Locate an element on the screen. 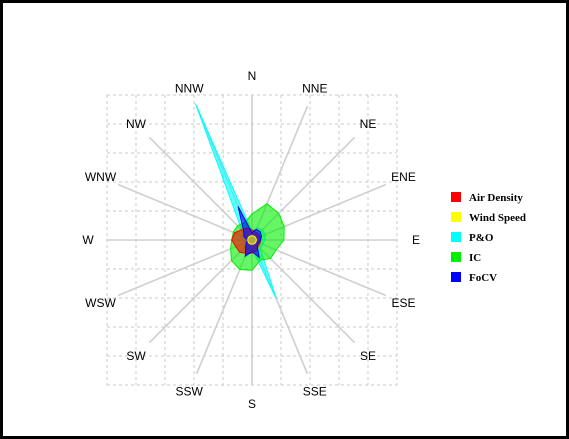 This screenshot has height=439, width=569. series-wind-speed is located at coordinates (252, 240).